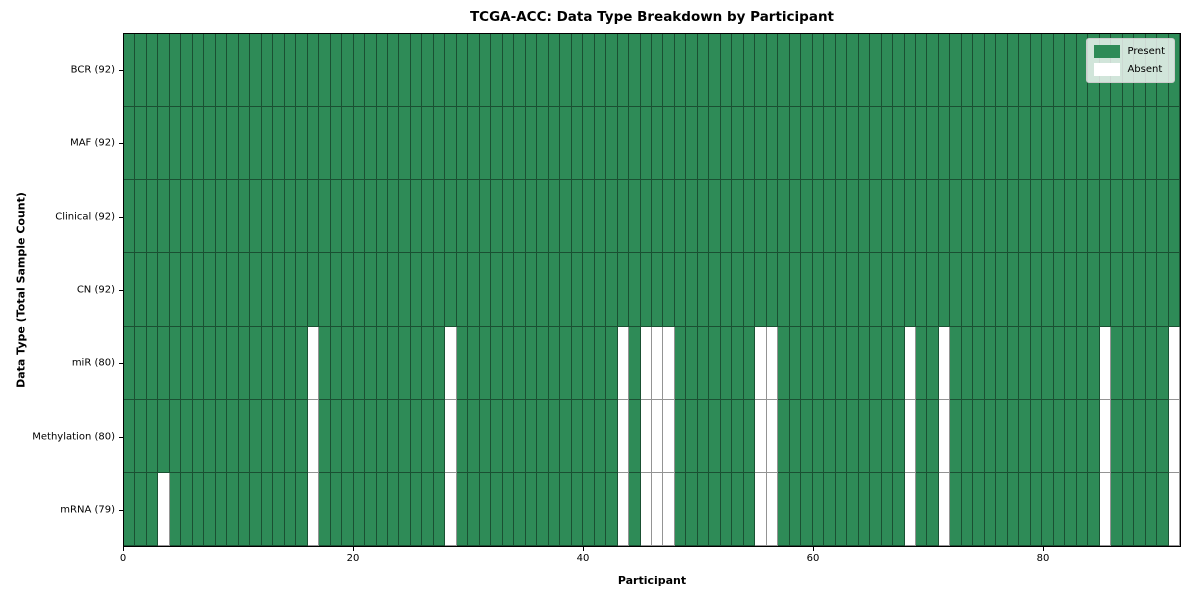 The image size is (1200, 600). Describe the element at coordinates (95, 290) in the screenshot. I see `y-tick-label: CN (92)` at that location.